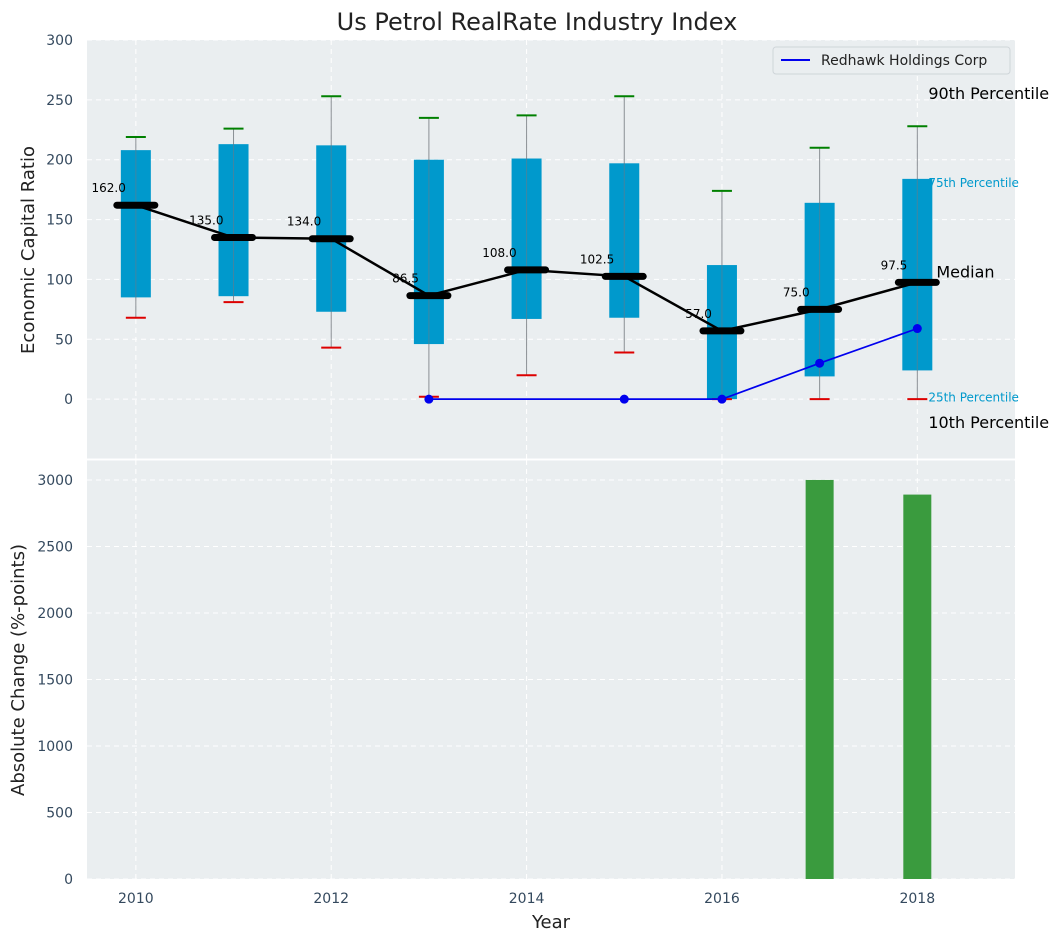 The width and height of the screenshot is (1064, 942). What do you see at coordinates (673, 364) in the screenshot?
I see `company-series` at bounding box center [673, 364].